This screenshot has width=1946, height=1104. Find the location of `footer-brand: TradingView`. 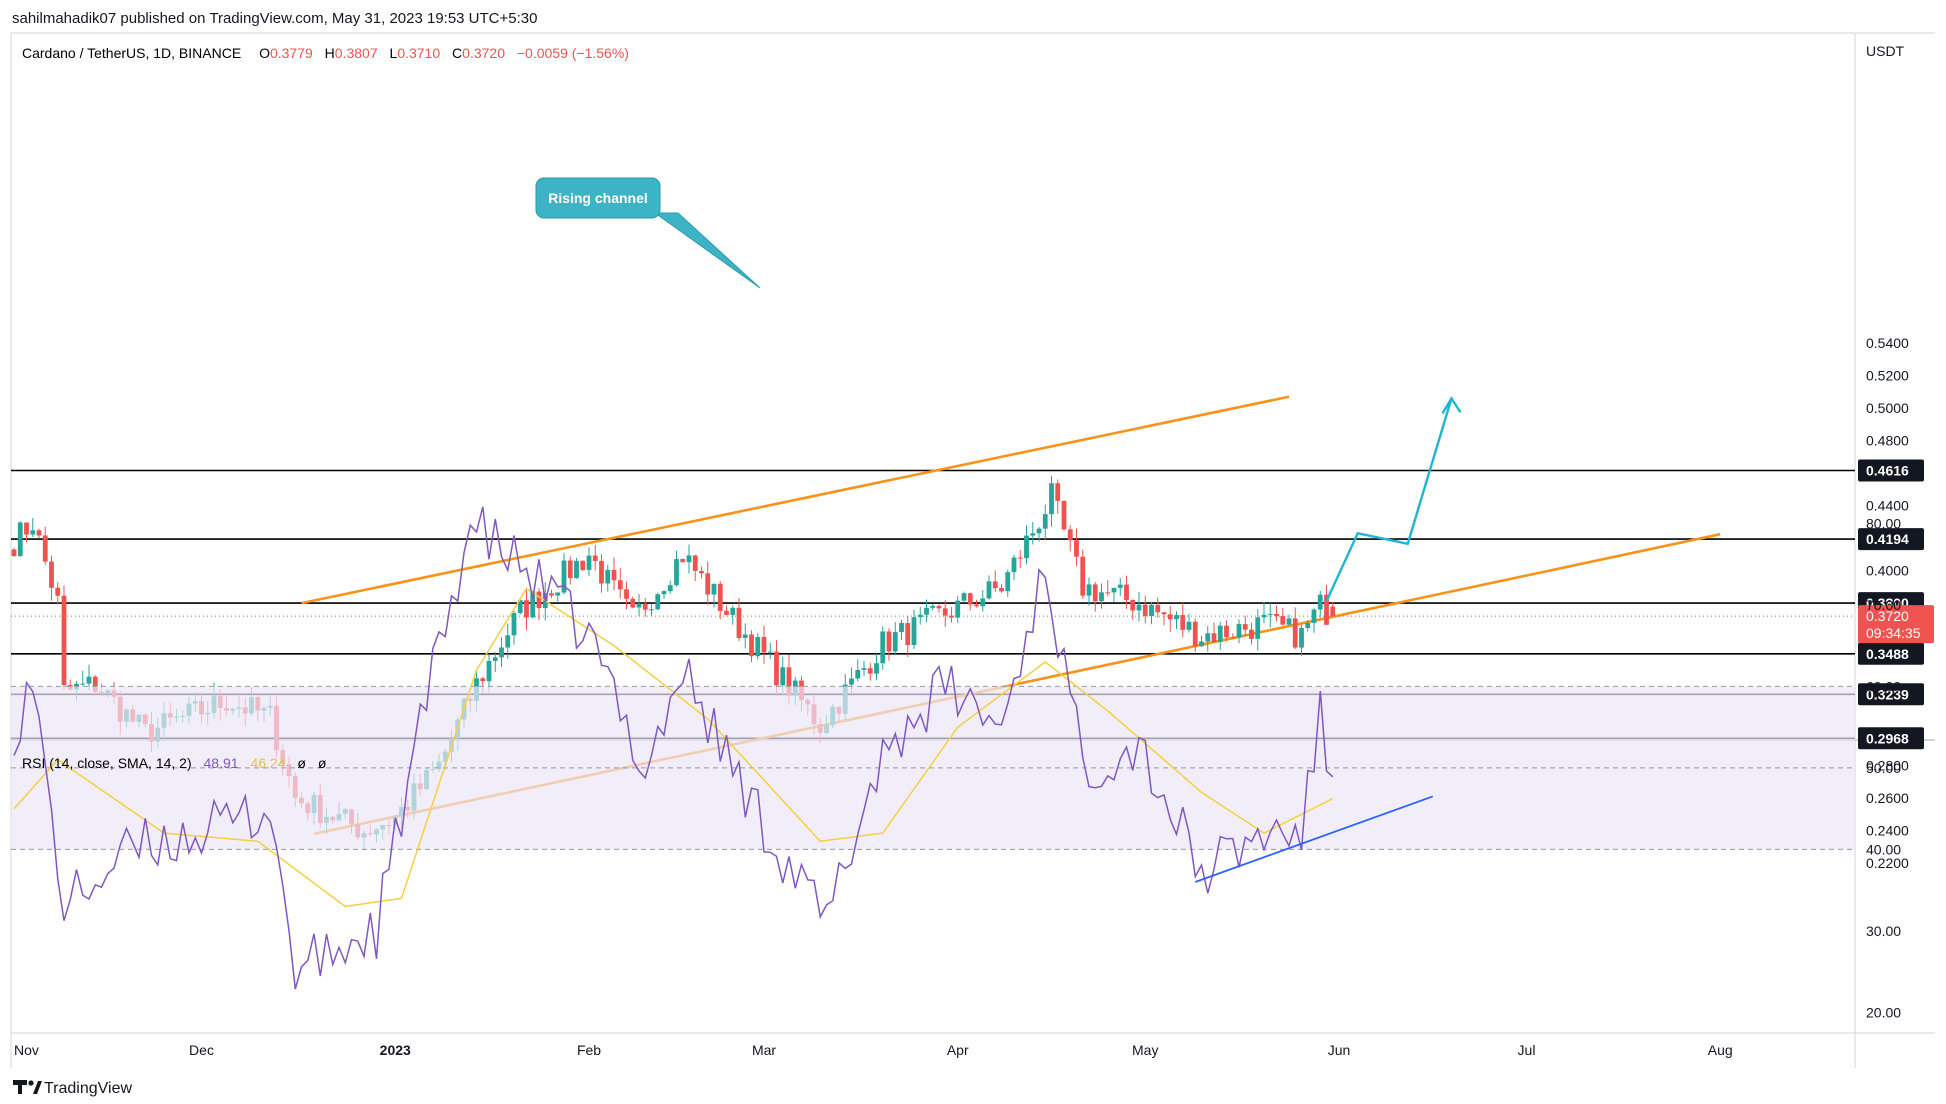

footer-brand: TradingView is located at coordinates (88, 1088).